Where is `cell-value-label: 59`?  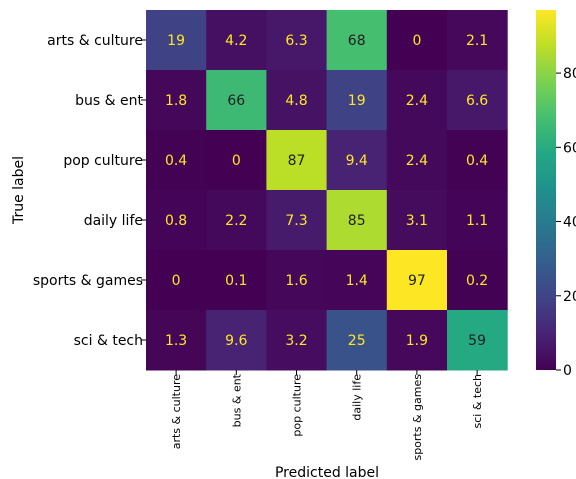 cell-value-label: 59 is located at coordinates (477, 341).